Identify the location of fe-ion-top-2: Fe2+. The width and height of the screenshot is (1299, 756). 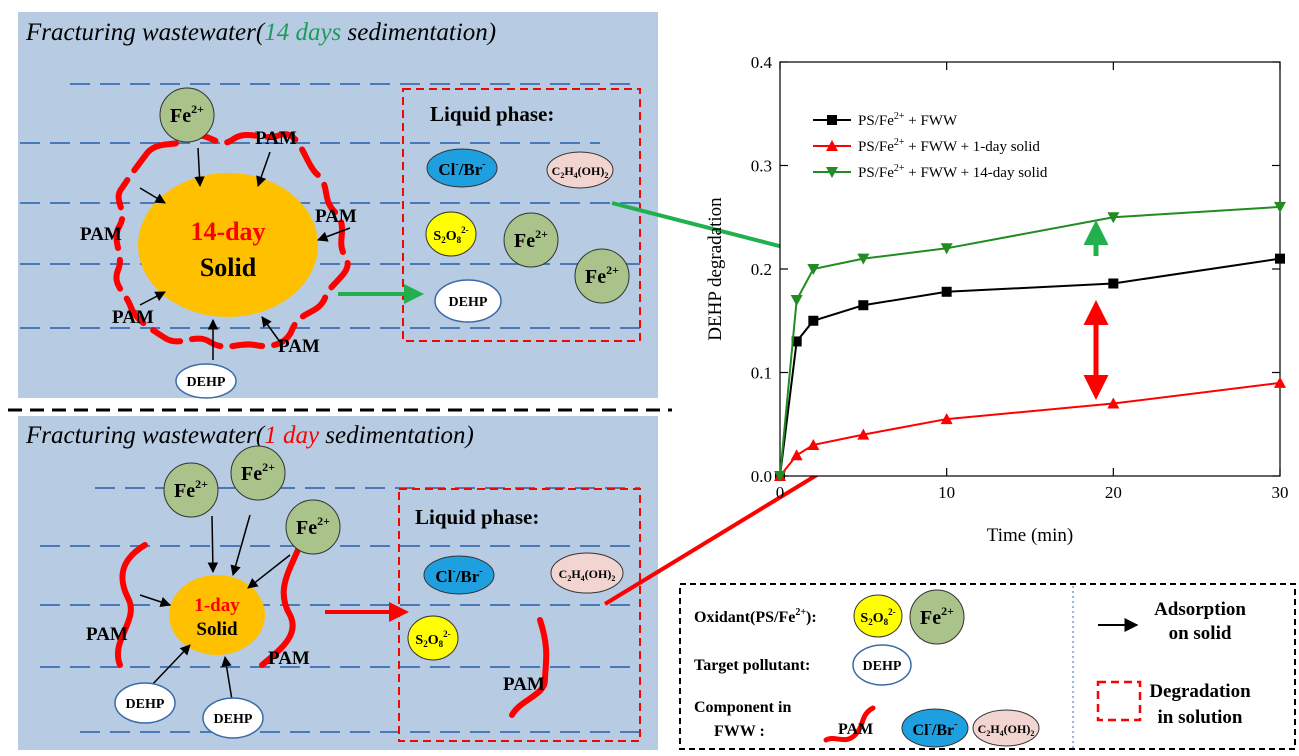
(531, 240).